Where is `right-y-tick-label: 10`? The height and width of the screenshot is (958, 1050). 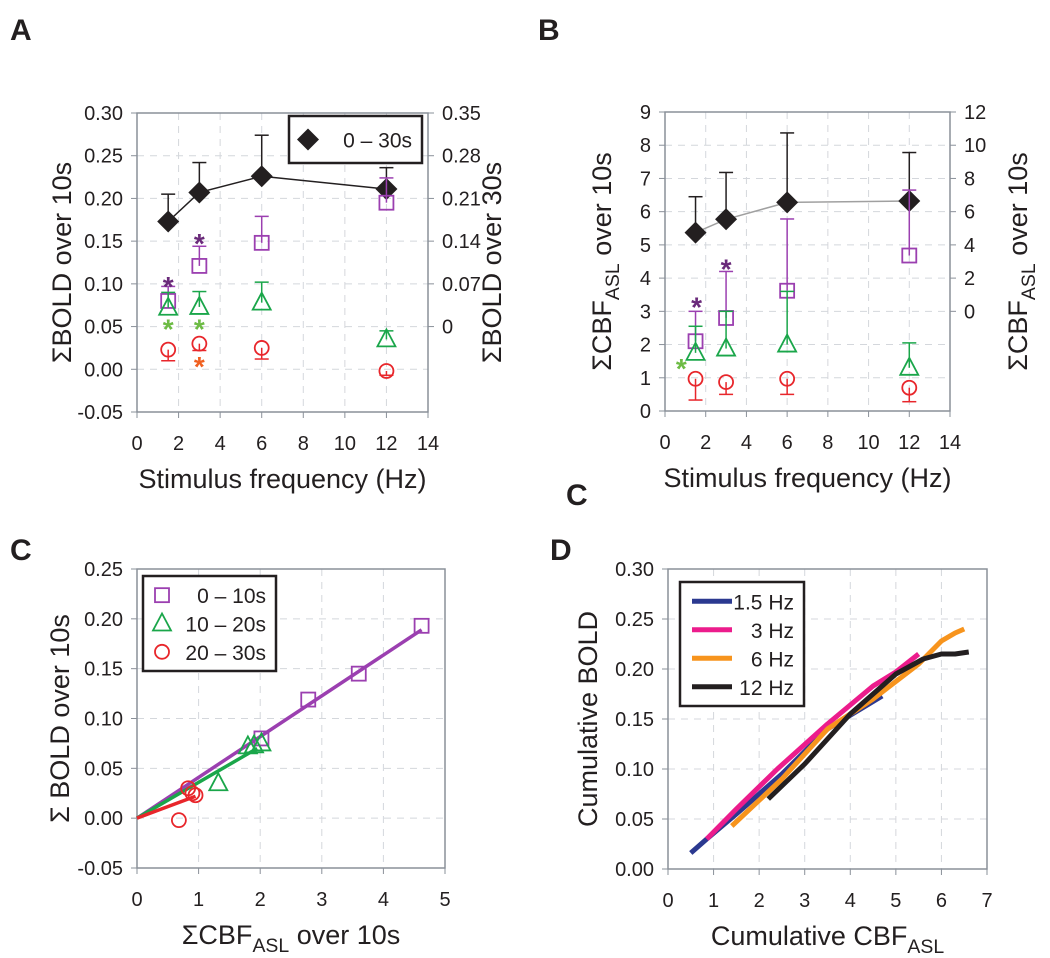 right-y-tick-label: 10 is located at coordinates (975, 146).